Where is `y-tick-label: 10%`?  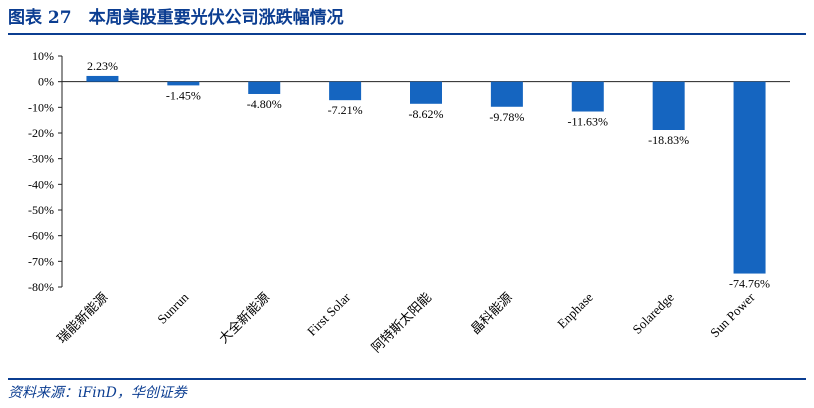 y-tick-label: 10% is located at coordinates (43, 56).